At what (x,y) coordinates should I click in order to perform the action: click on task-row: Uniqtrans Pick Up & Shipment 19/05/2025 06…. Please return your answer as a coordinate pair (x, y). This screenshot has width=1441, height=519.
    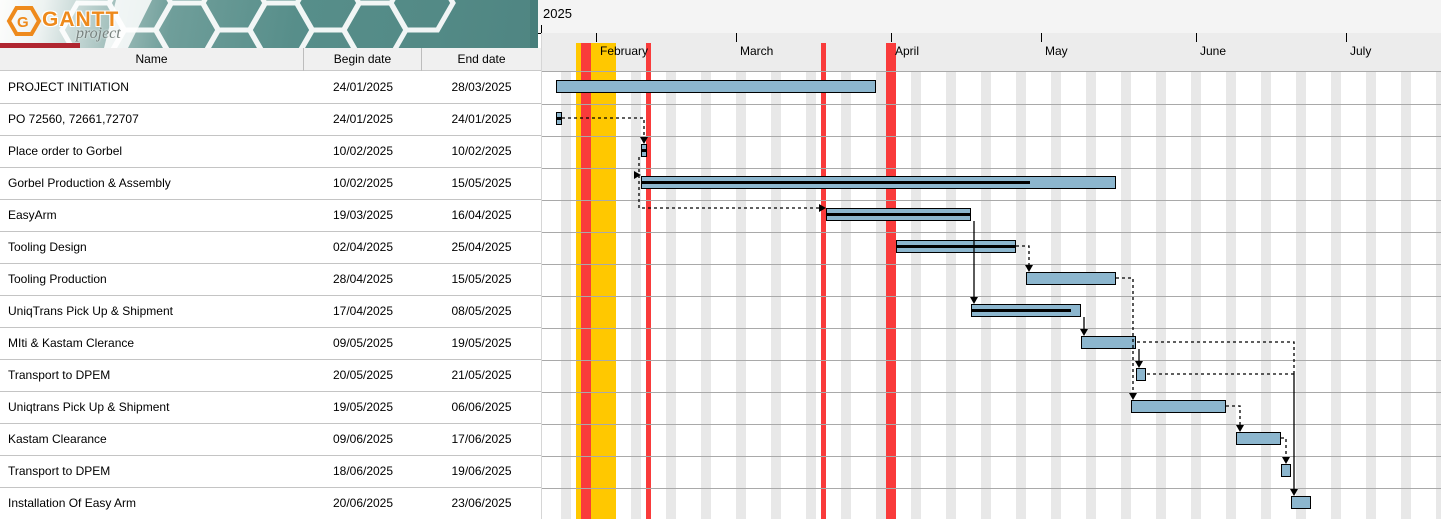
    Looking at the image, I should click on (270, 408).